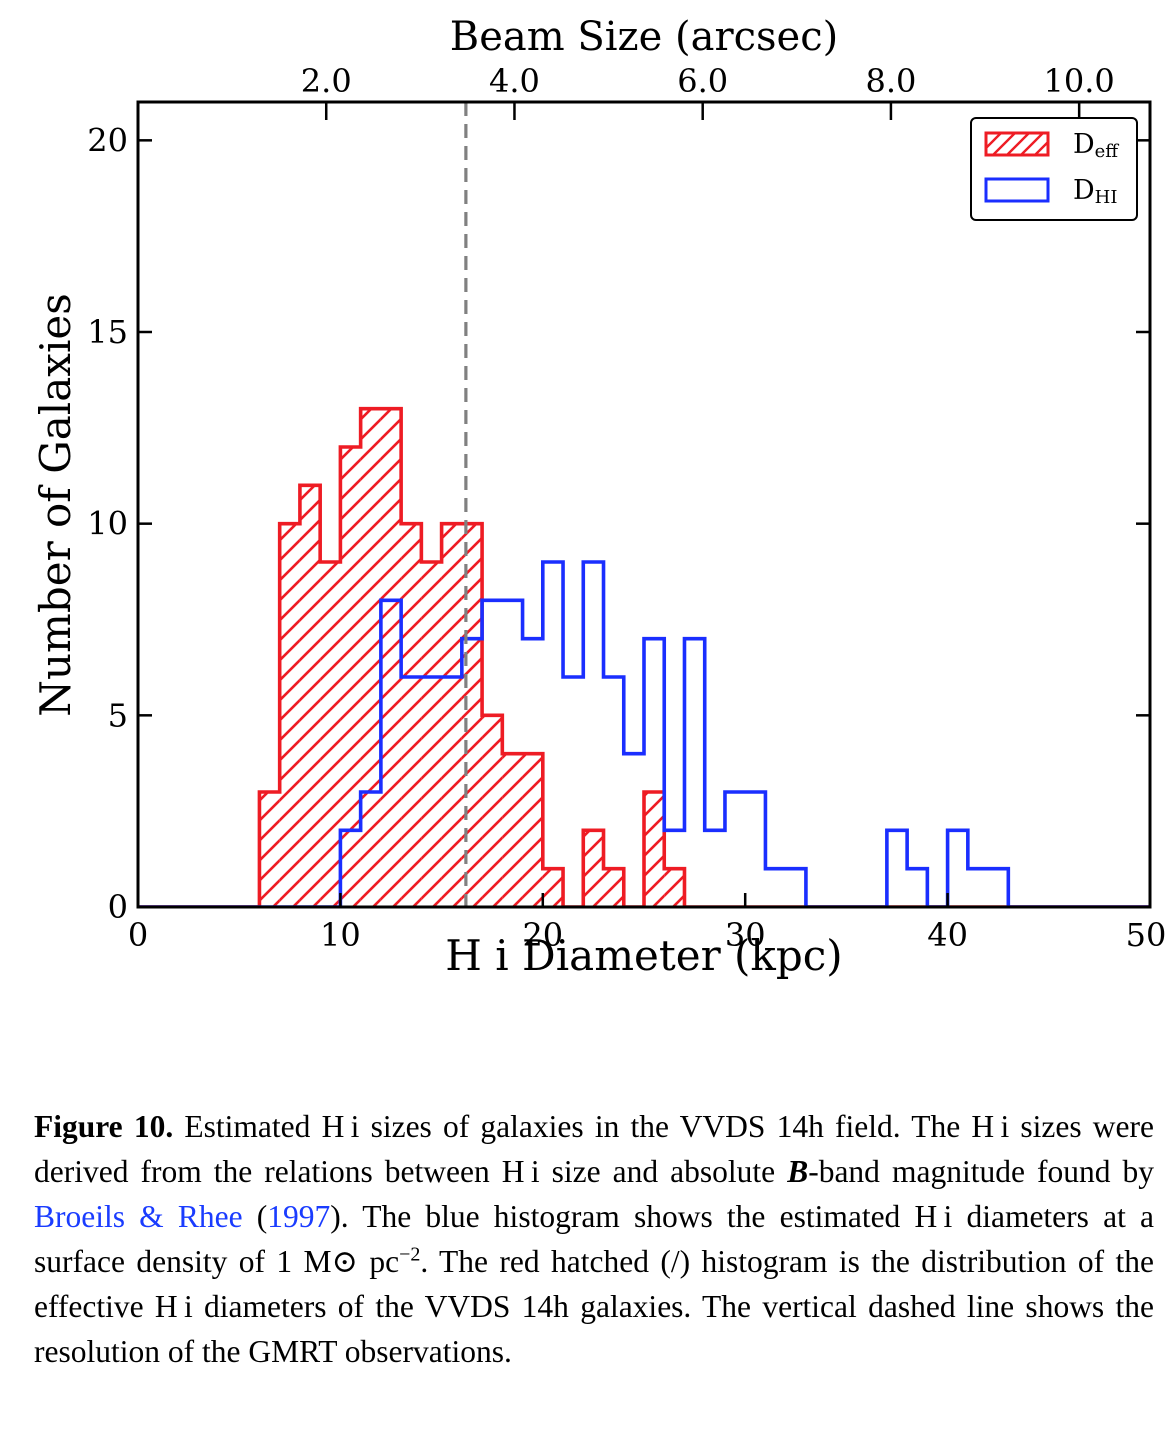 This screenshot has height=1438, width=1176. Describe the element at coordinates (340, 935) in the screenshot. I see `x-tick-label: 10` at that location.